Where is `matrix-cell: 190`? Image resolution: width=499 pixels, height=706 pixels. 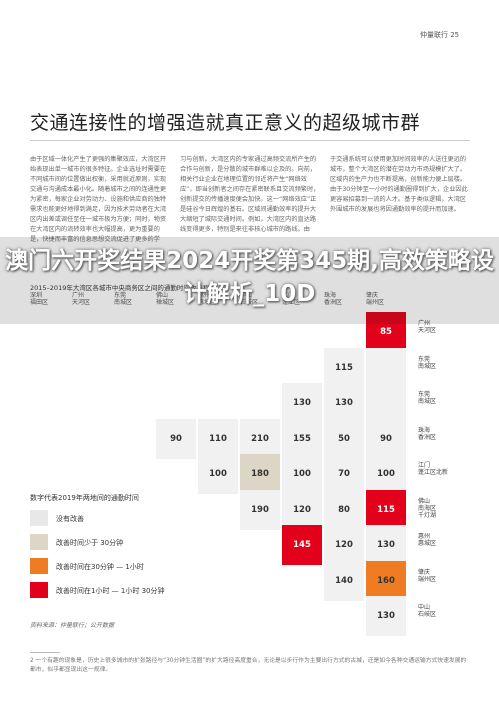
matrix-cell: 190 is located at coordinates (260, 509).